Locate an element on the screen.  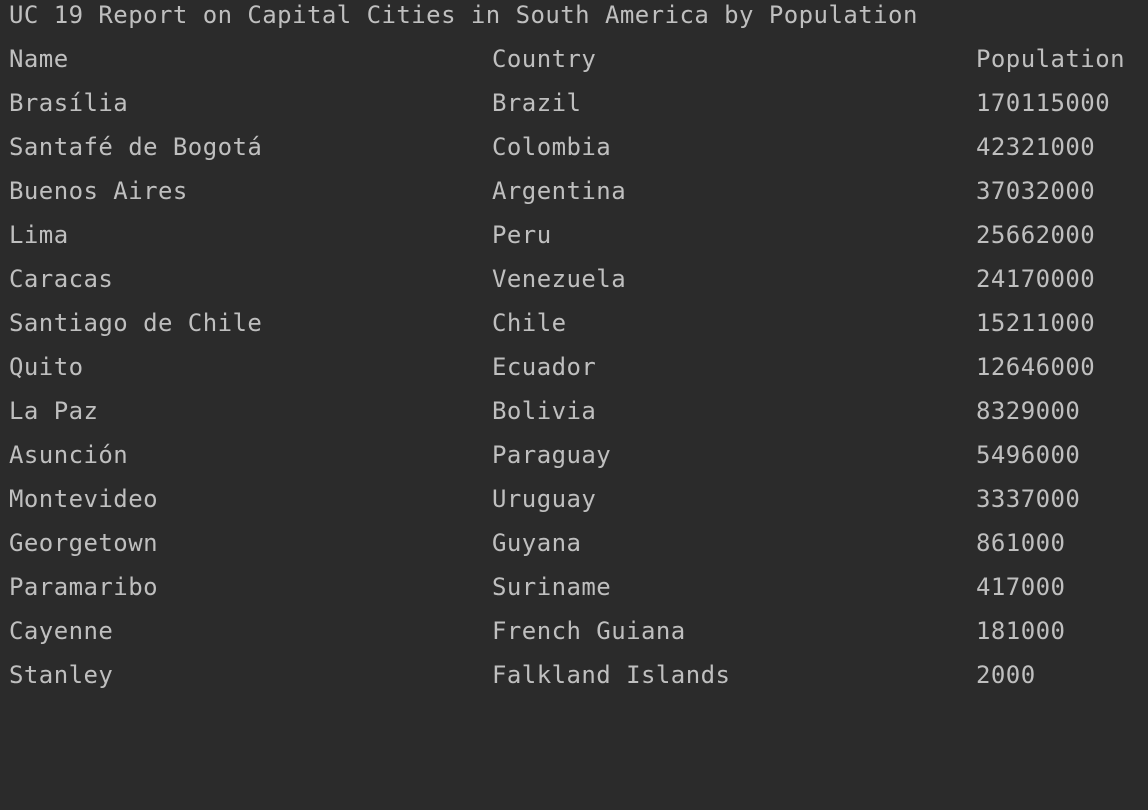
cell-population: 37032000 is located at coordinates (1036, 191).